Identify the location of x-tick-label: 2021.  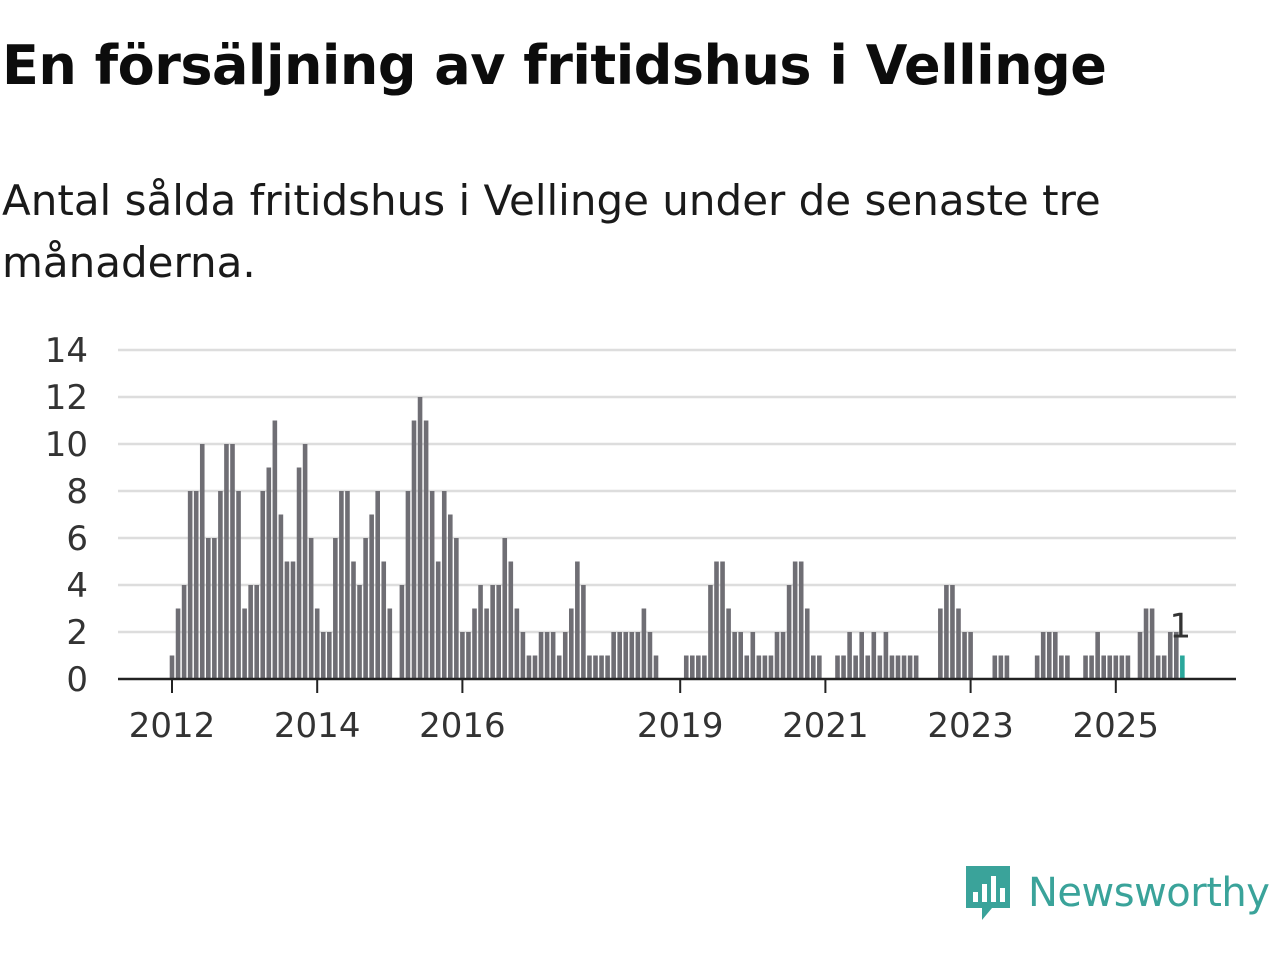
(825, 726).